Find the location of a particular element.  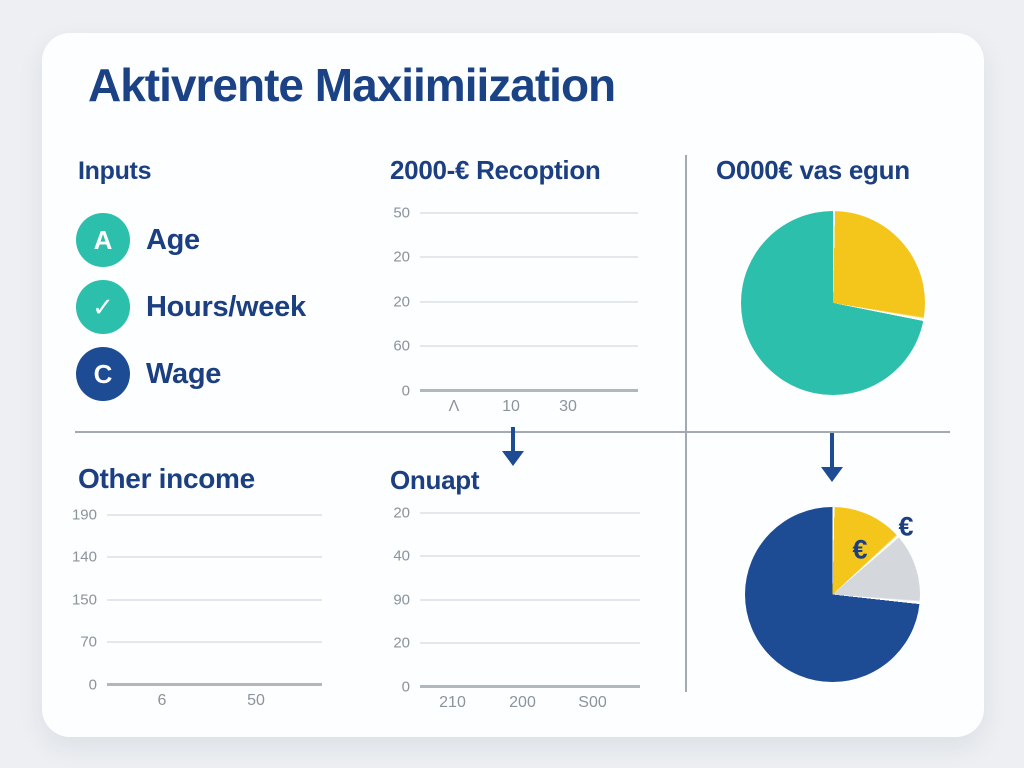

onuapt-chart-title: Onuapt is located at coordinates (435, 480).